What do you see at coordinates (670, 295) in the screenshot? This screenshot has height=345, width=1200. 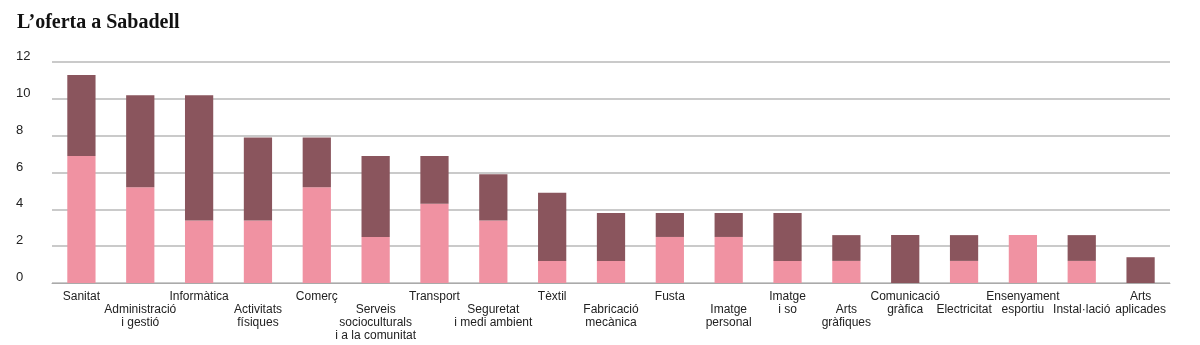 I see `x-tick-label: Fusta` at bounding box center [670, 295].